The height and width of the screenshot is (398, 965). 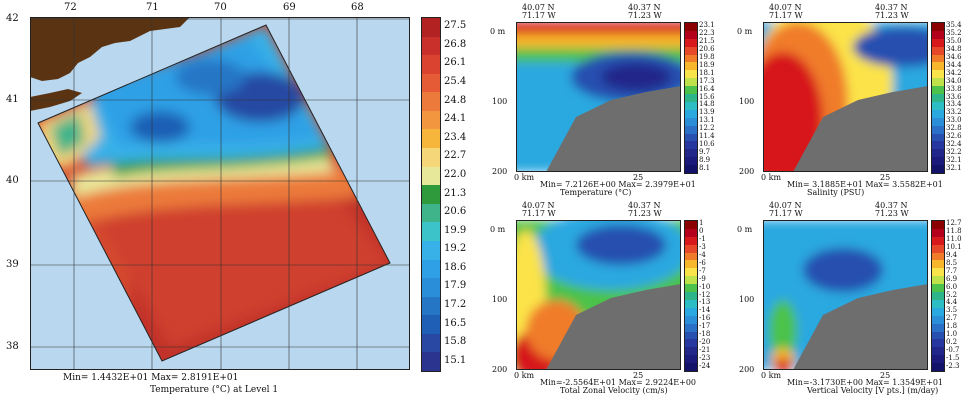 I want to click on lon-tick-70: 70, so click(x=220, y=7).